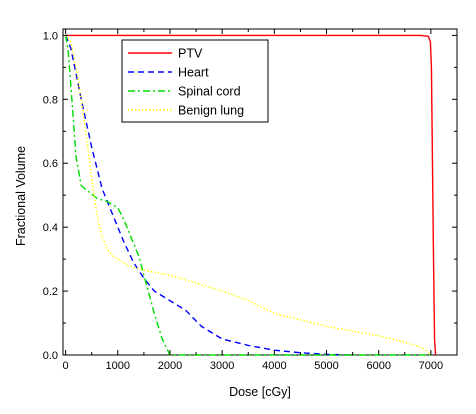 The image size is (476, 414). What do you see at coordinates (211, 111) in the screenshot?
I see `legend-entry-label: Benign lung` at bounding box center [211, 111].